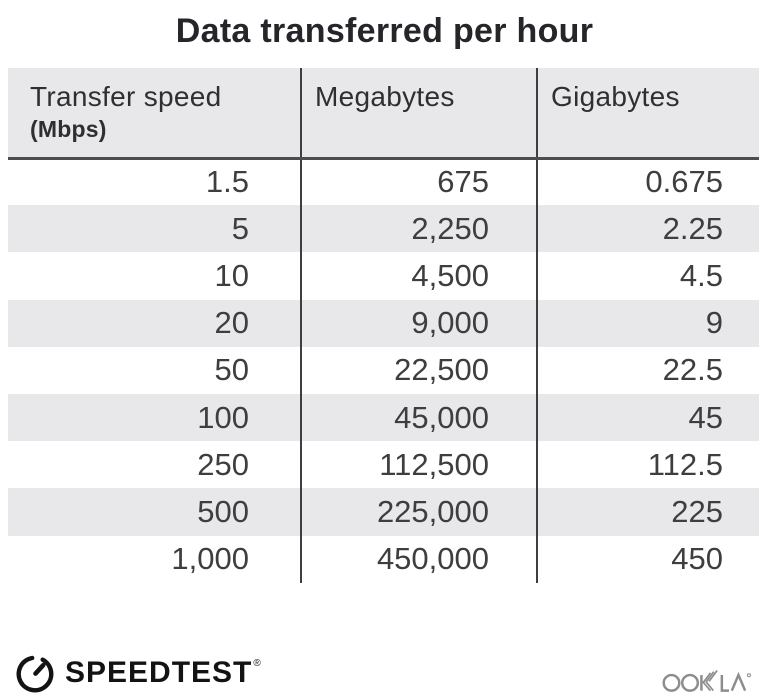  I want to click on table-row: 10 4,500 4.5, so click(383, 276).